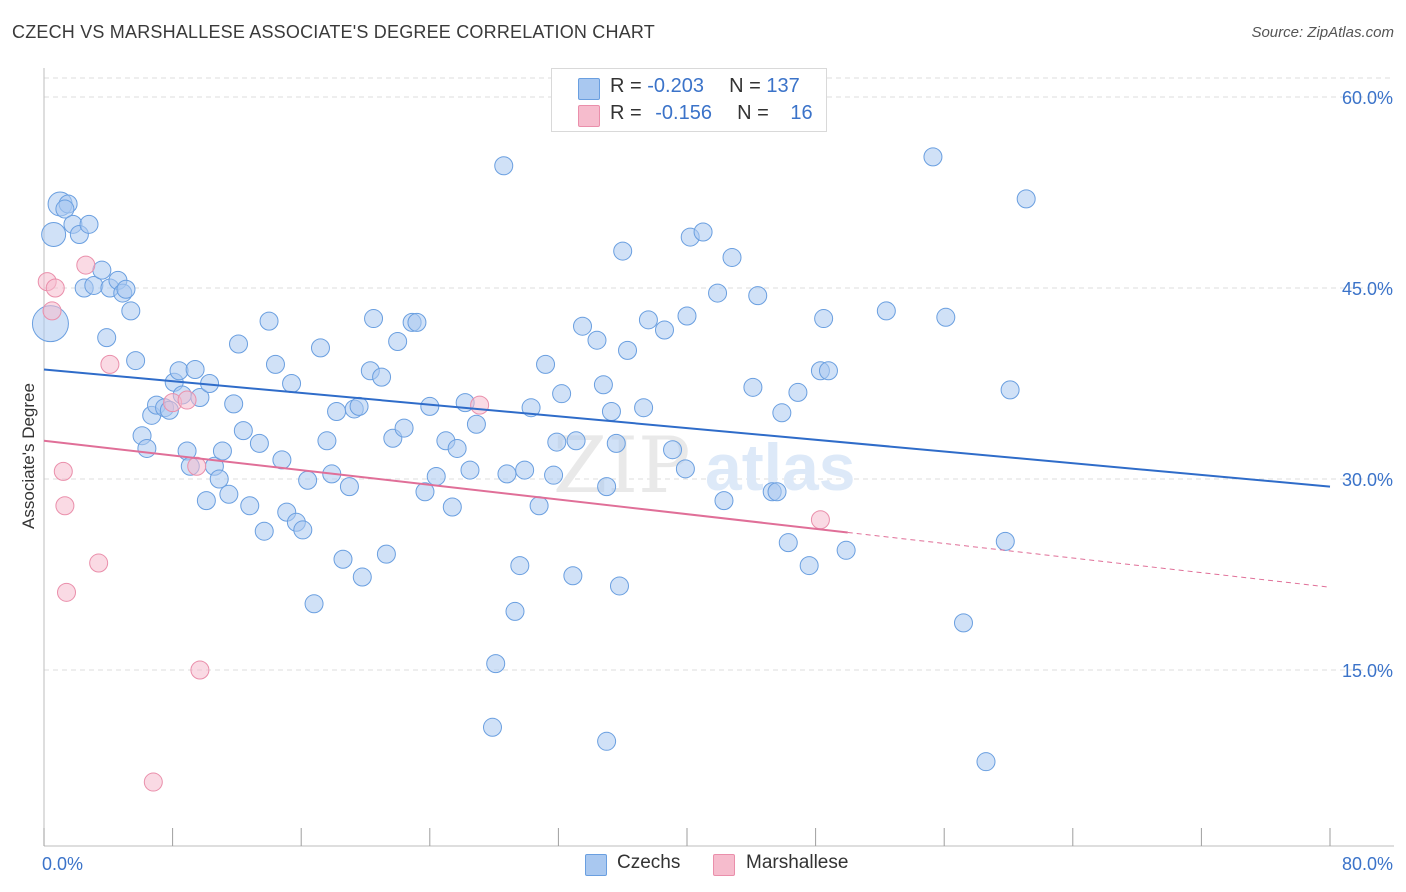 Image resolution: width=1406 pixels, height=892 pixels. I want to click on czechs-n-label: N =, so click(748, 86).